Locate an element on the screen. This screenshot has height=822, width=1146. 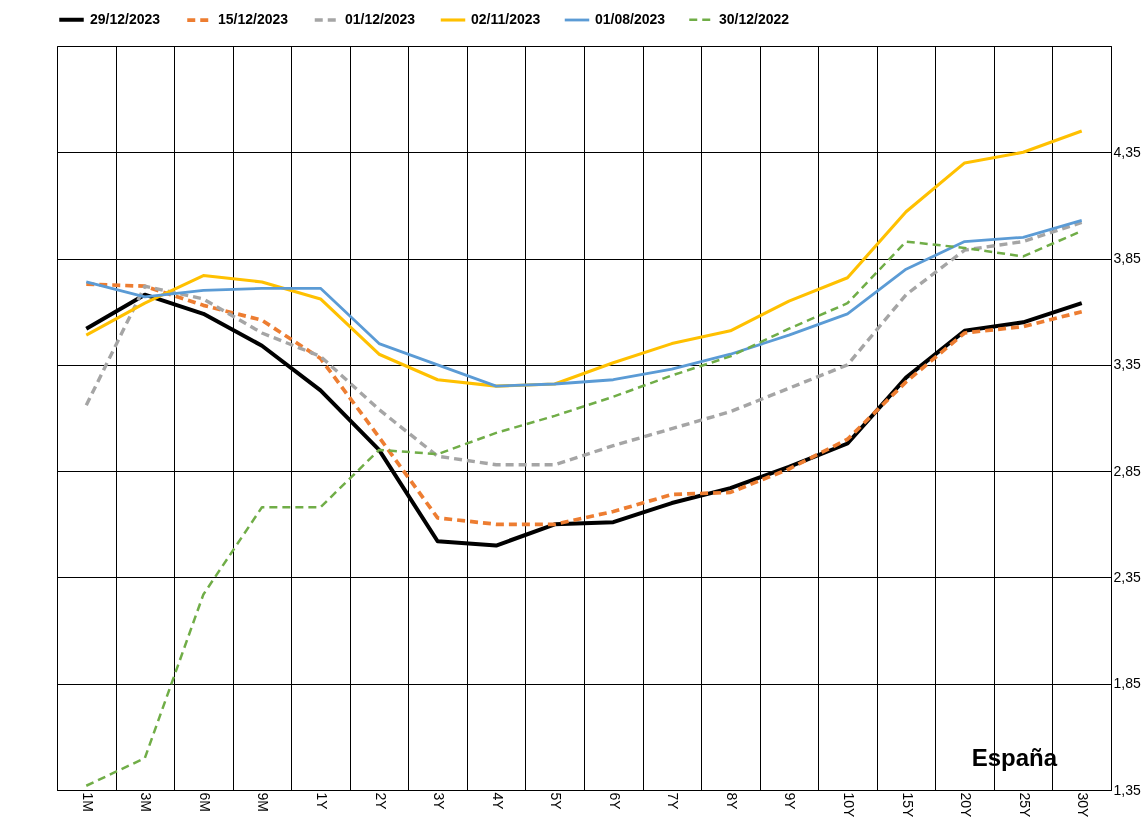
x-tick-label: 9Y is located at coordinates (790, 801).